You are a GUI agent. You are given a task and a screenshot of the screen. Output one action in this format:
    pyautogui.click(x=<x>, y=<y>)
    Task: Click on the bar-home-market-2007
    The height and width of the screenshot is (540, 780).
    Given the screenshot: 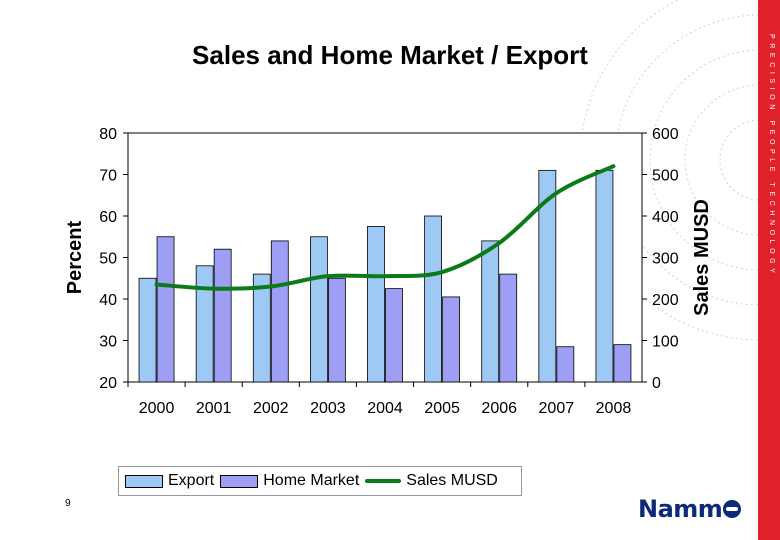 What is the action you would take?
    pyautogui.click(x=565, y=364)
    